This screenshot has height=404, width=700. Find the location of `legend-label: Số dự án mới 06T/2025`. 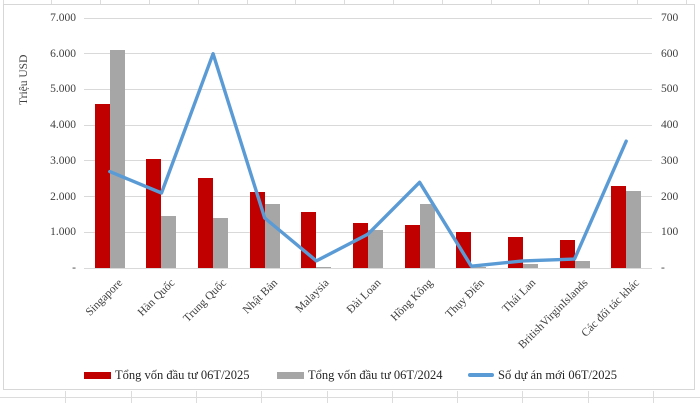

legend-label: Số dự án mới 06T/2025 is located at coordinates (557, 374).